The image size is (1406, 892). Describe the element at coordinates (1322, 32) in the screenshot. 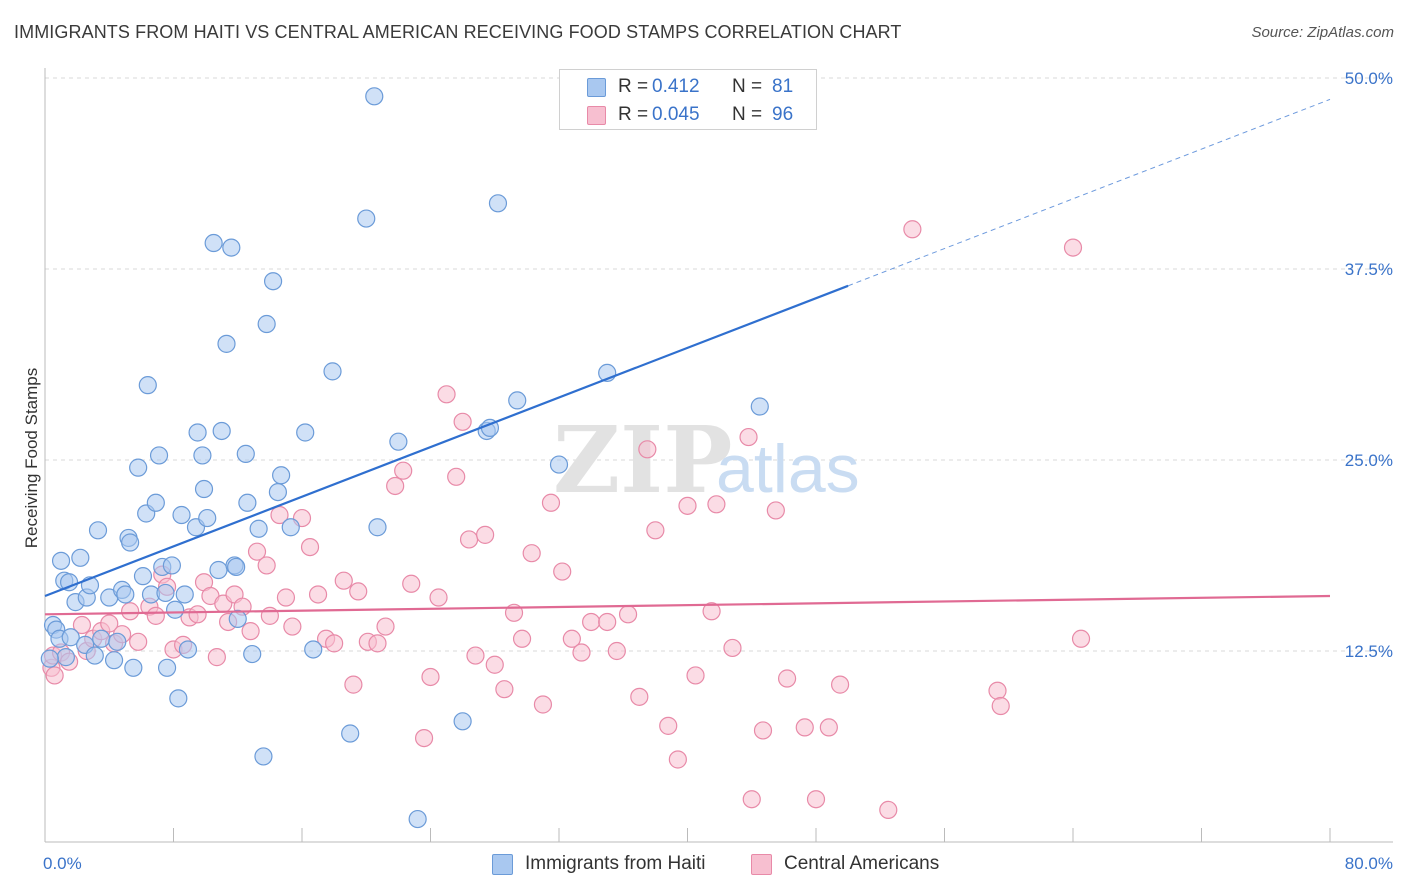

I see `chart-source: Source: ZipAtlas.com` at that location.